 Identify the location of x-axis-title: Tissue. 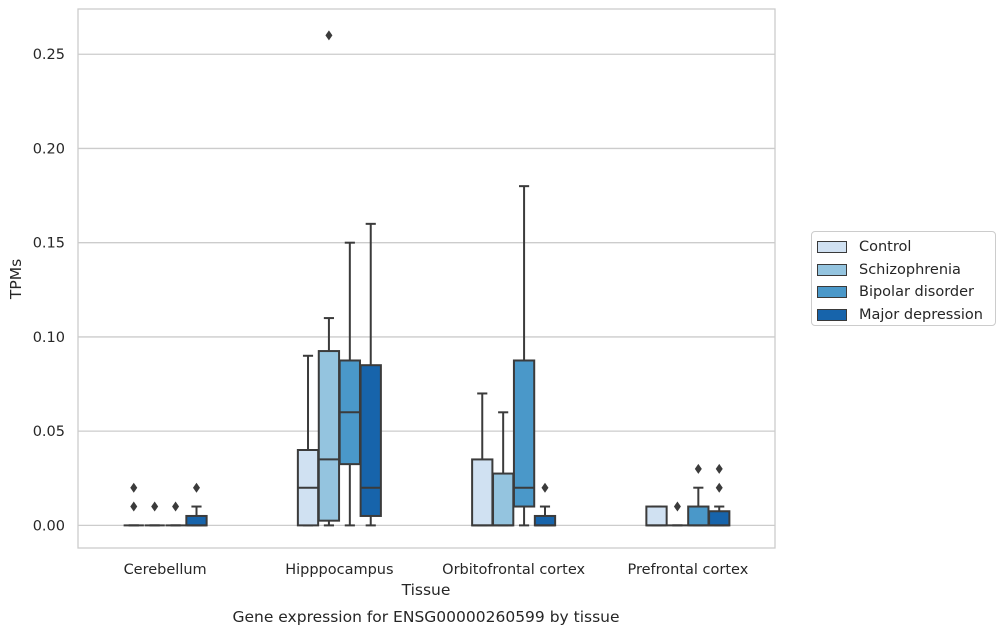
(426, 590).